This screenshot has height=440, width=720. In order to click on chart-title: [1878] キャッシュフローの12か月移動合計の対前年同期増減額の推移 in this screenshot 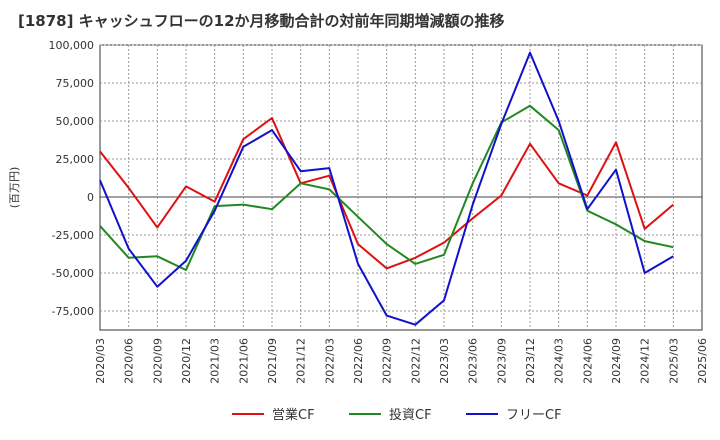, I will do `click(261, 21)`.